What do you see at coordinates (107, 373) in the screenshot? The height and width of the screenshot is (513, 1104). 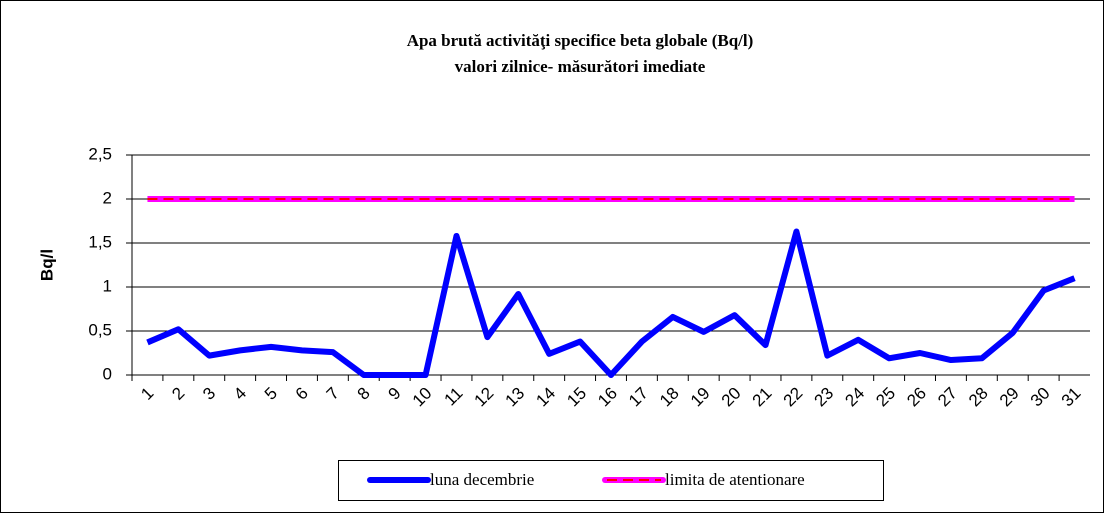 I see `y-tick-label: 0` at bounding box center [107, 373].